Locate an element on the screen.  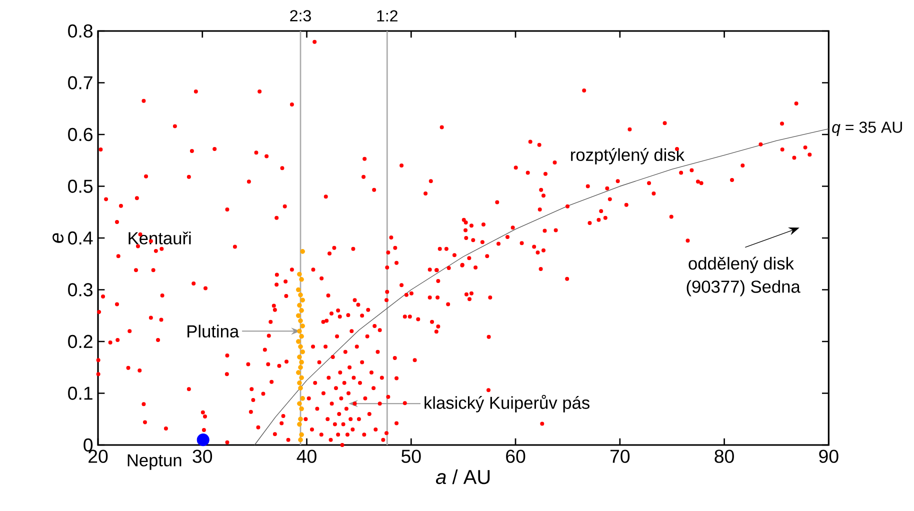
series-label: q = 35 AU is located at coordinates (867, 129).